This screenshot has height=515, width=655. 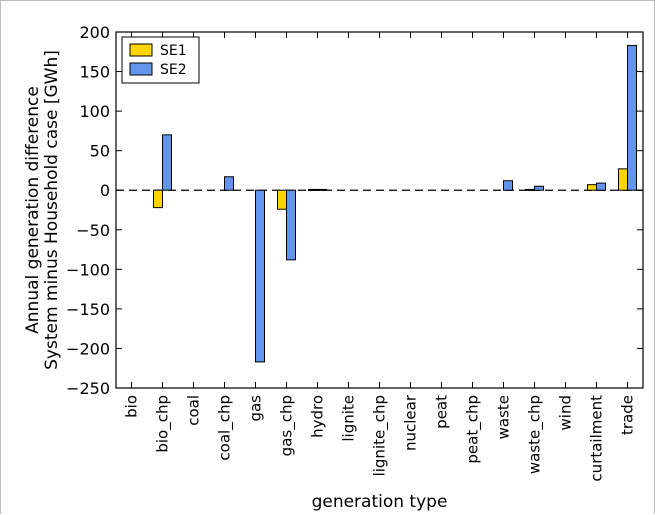 I want to click on x-axis-label: generation type, so click(x=380, y=502).